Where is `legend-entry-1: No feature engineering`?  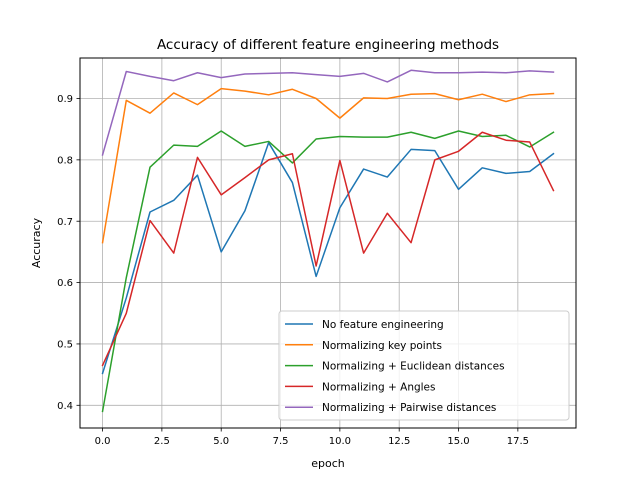
legend-entry-1: No feature engineering is located at coordinates (383, 325).